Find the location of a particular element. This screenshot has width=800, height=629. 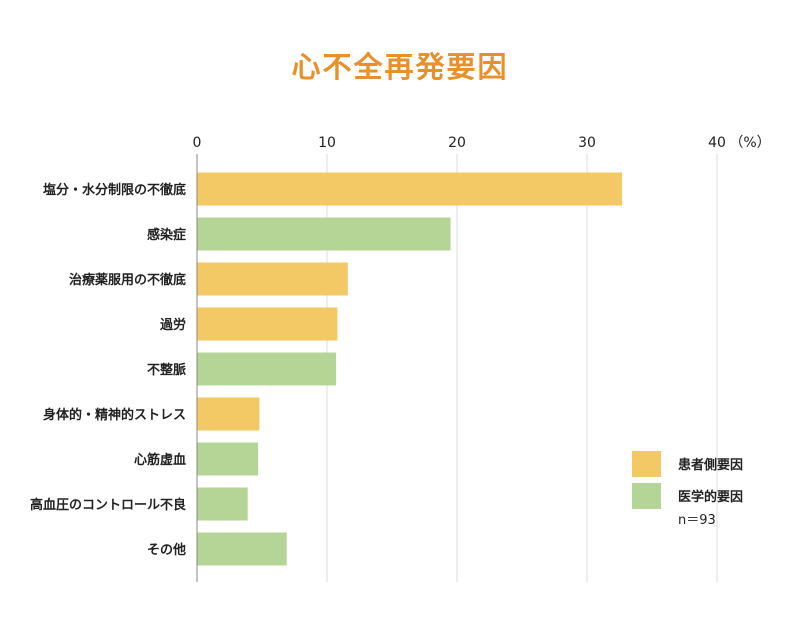

x-tick-label-0: 0 is located at coordinates (197, 143).